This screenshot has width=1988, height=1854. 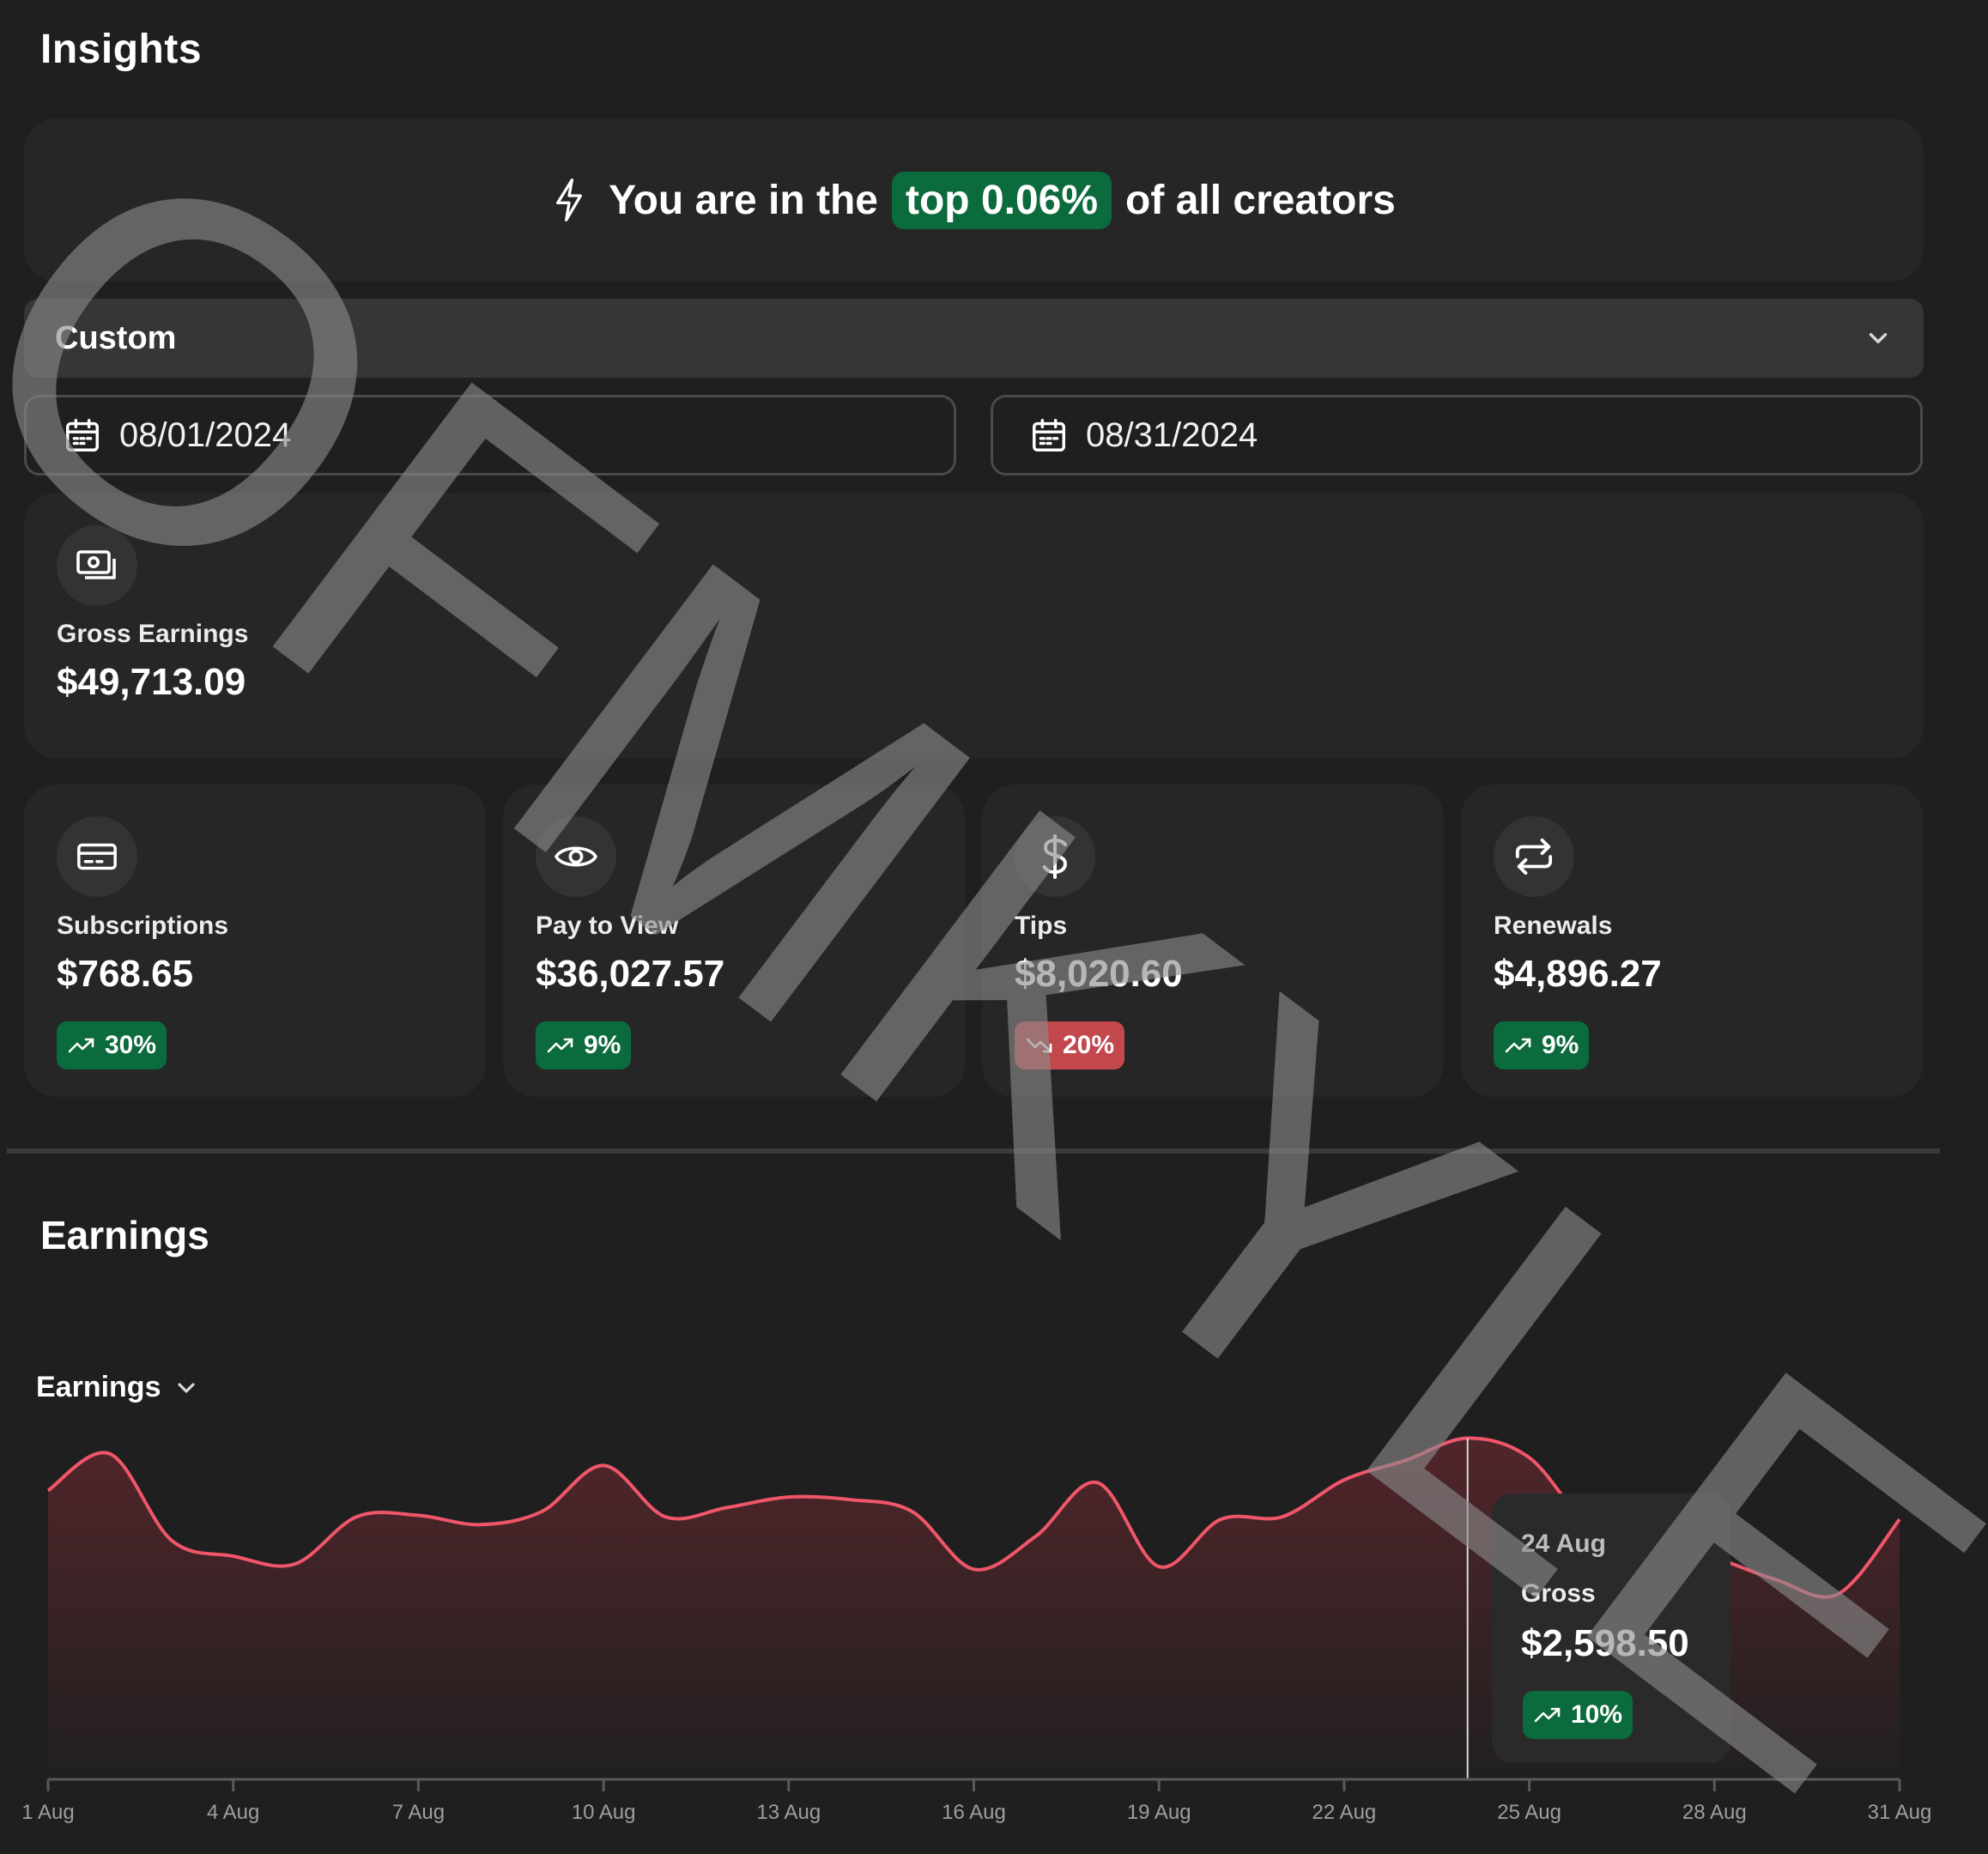 What do you see at coordinates (233, 1812) in the screenshot?
I see `x-axis-tick-label: 4 Aug` at bounding box center [233, 1812].